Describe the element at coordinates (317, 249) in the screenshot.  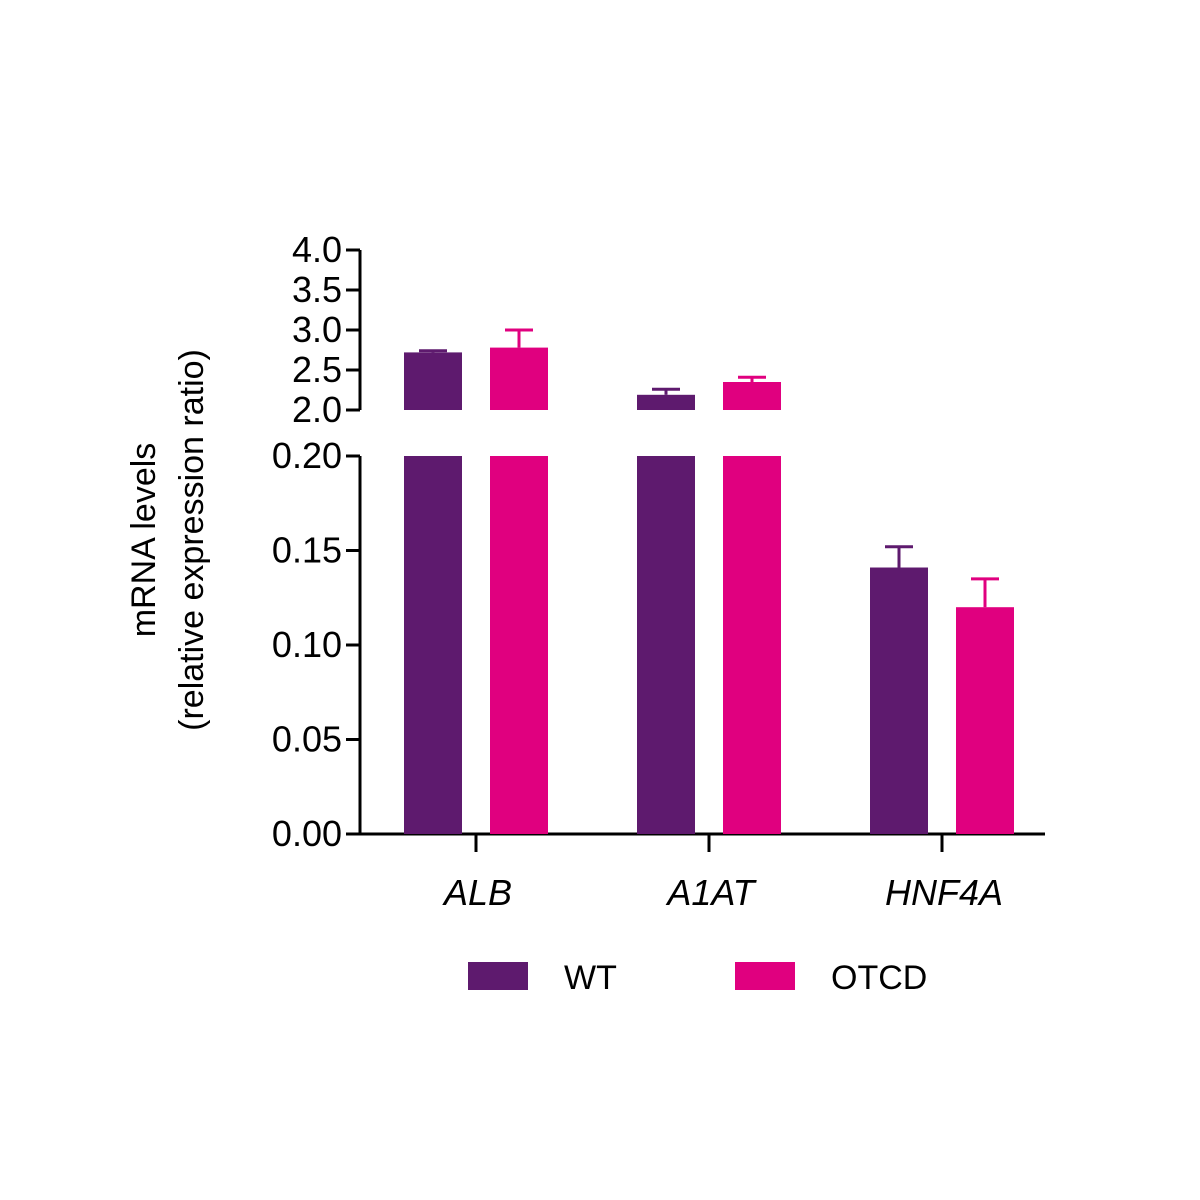
I see `y-upper-tick-label: 4.0` at that location.